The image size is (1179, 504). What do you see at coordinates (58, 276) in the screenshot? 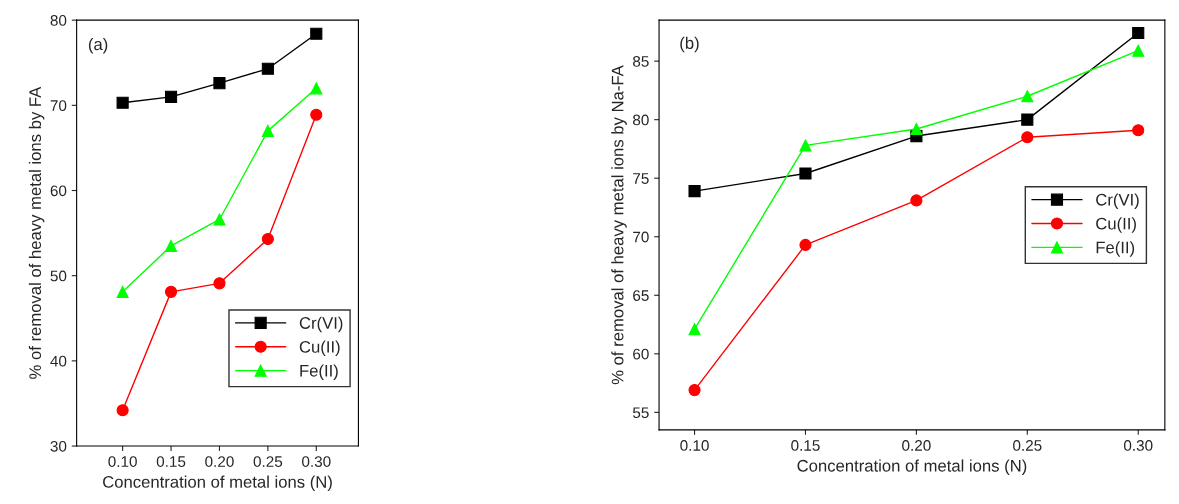
I see `y-tick-label: 50` at bounding box center [58, 276].